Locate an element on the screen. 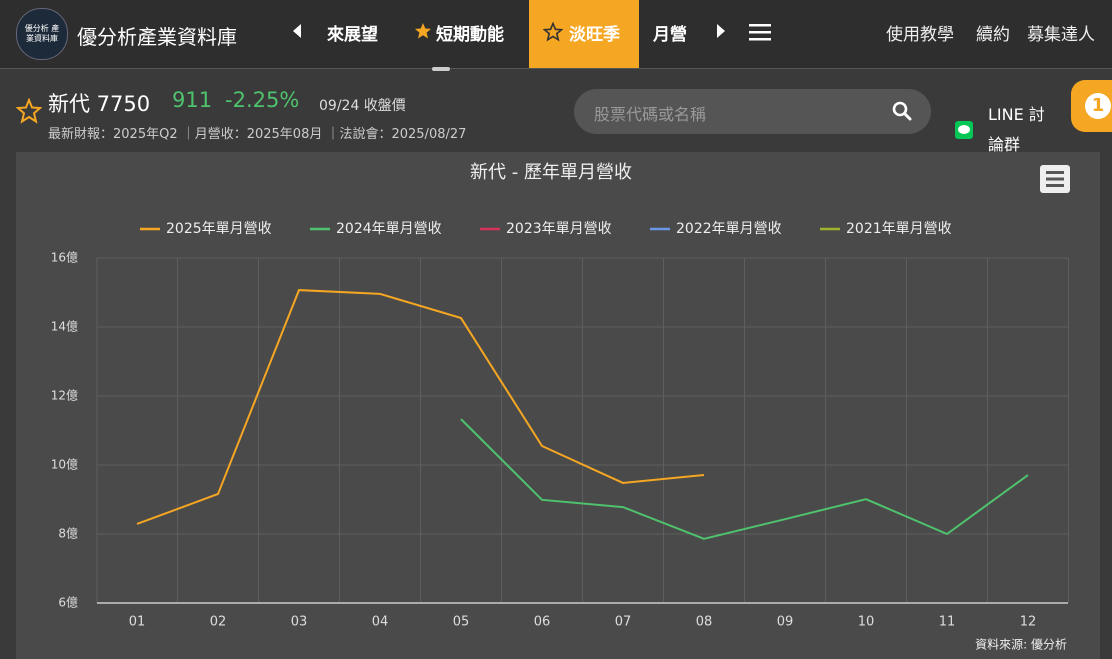  nav-link: 續約 is located at coordinates (993, 35).